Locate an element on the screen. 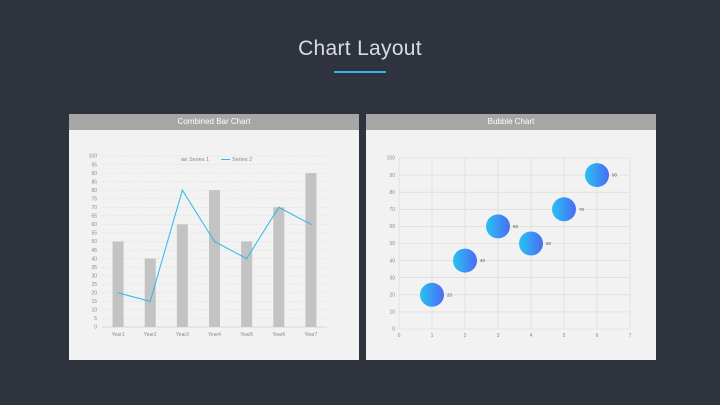  bubble-data-label: 60 is located at coordinates (516, 226).